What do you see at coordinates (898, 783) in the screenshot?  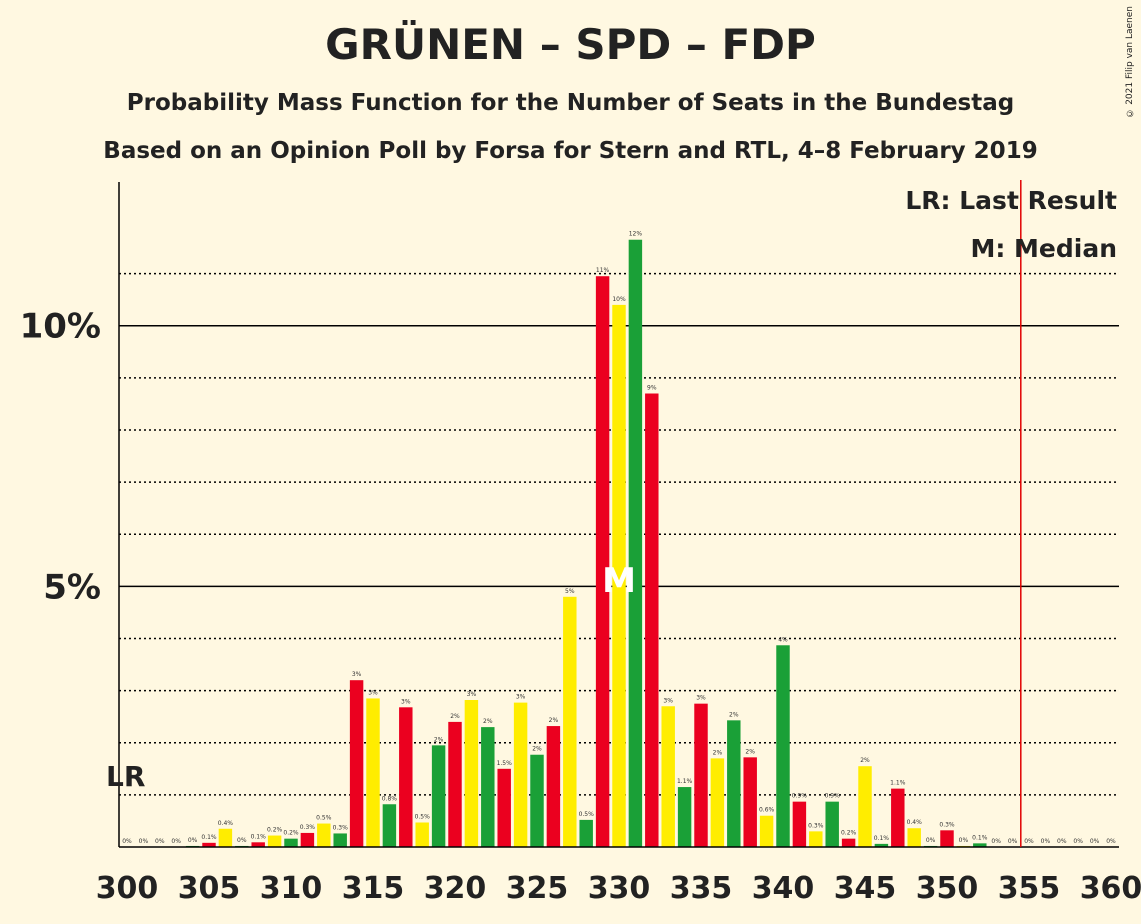 I see `bar-label: 1.1%` at bounding box center [898, 783].